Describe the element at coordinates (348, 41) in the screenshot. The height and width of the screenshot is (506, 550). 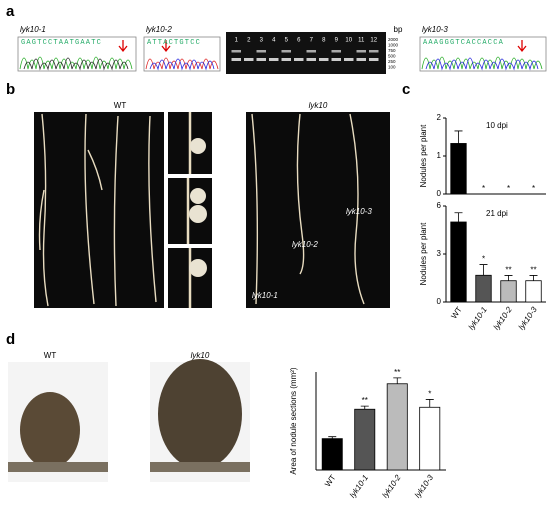
I see `lane-label: 10` at that location.